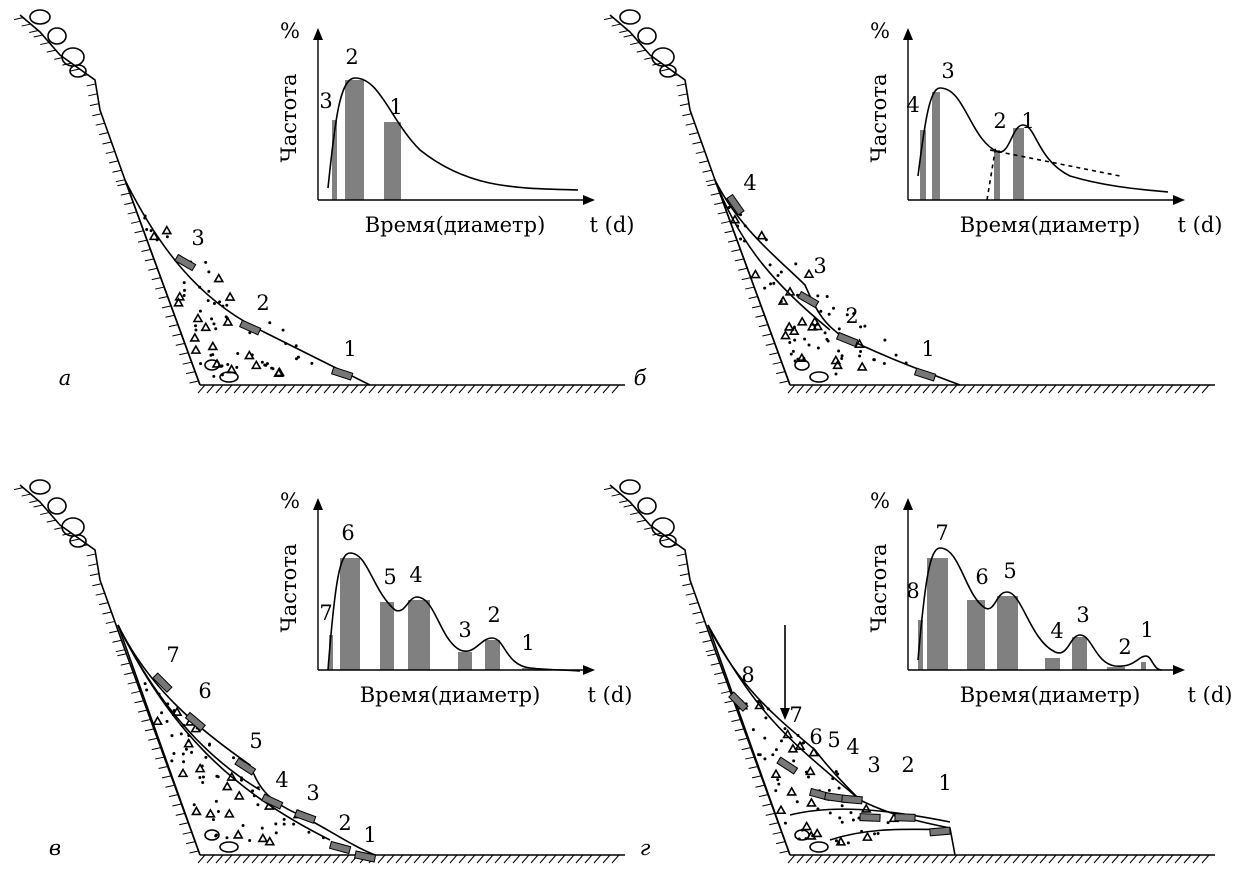 The image size is (1236, 875). Describe the element at coordinates (246, 740) in the screenshot. I see `deposit-surface` at that location.